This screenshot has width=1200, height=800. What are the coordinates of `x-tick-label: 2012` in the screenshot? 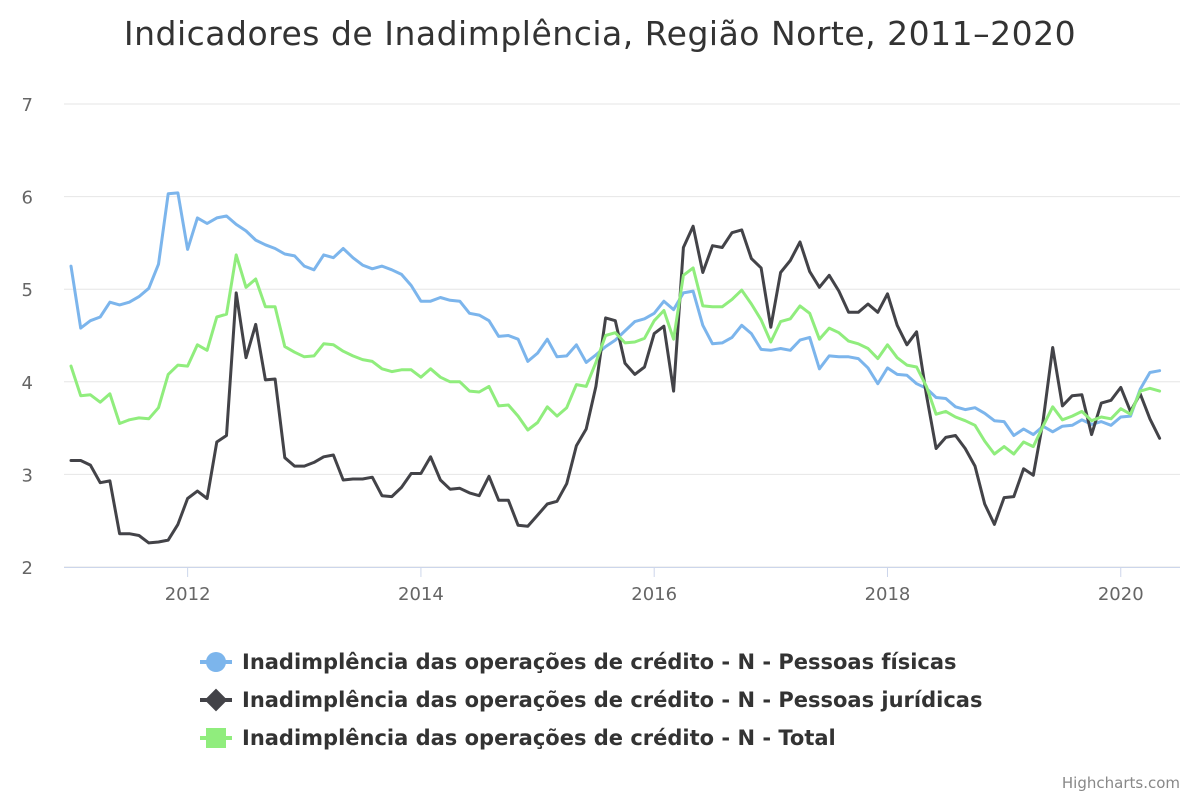 It's located at (188, 594).